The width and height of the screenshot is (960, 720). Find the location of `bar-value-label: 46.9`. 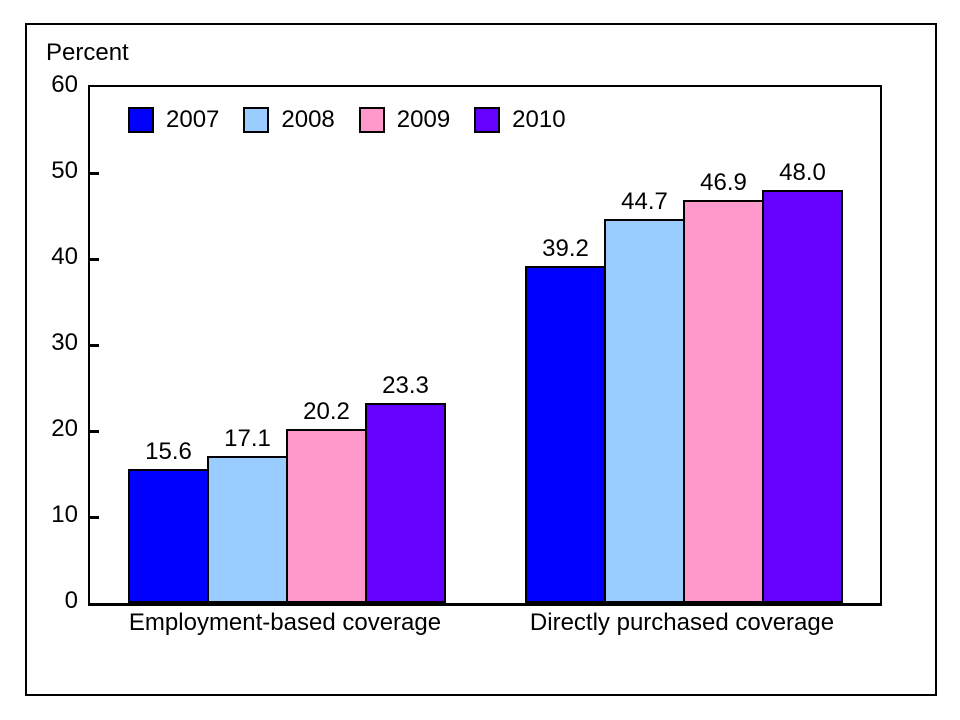

bar-value-label: 46.9 is located at coordinates (723, 182).